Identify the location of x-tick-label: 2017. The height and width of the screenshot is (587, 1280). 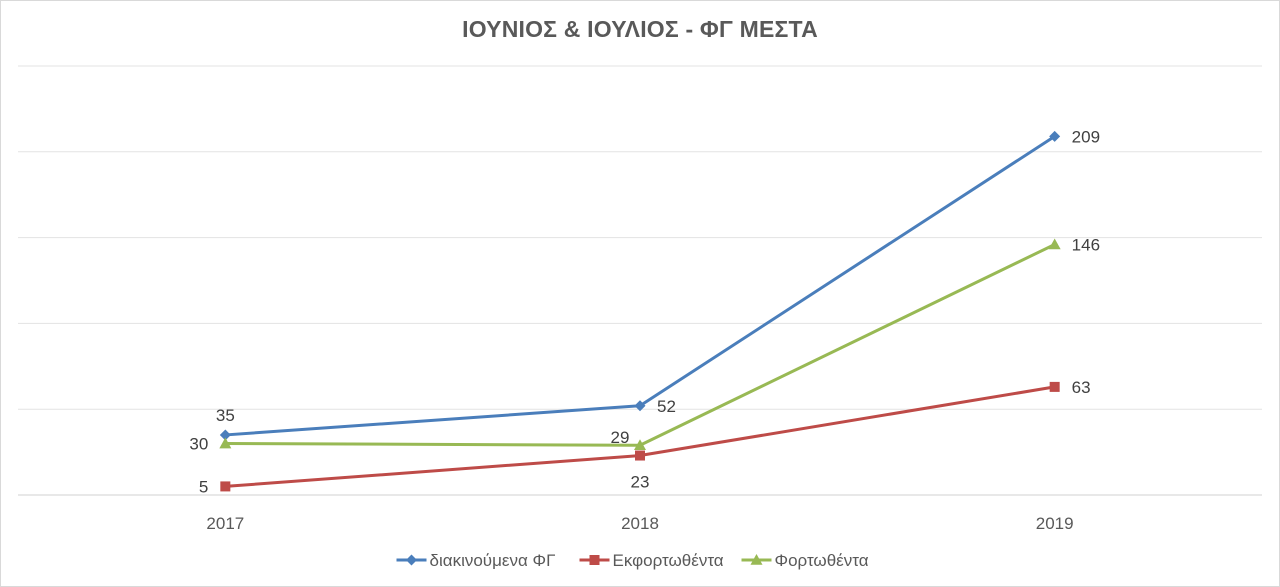
(225, 523).